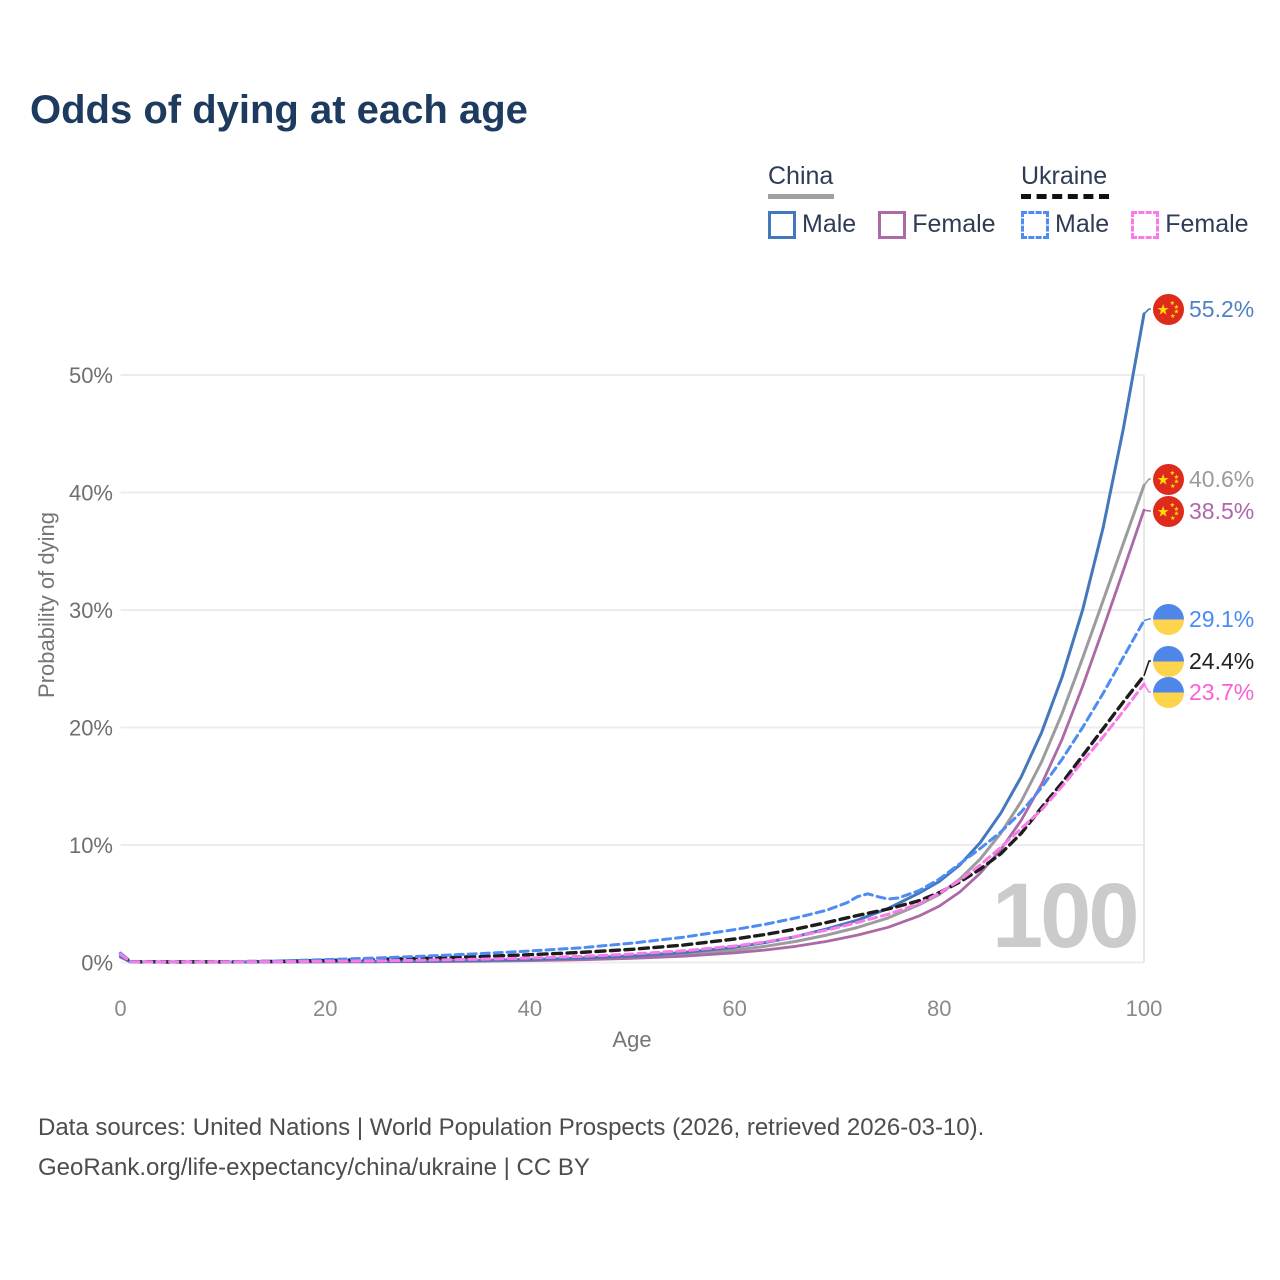  What do you see at coordinates (939, 1008) in the screenshot?
I see `x-tick-80: 80` at bounding box center [939, 1008].